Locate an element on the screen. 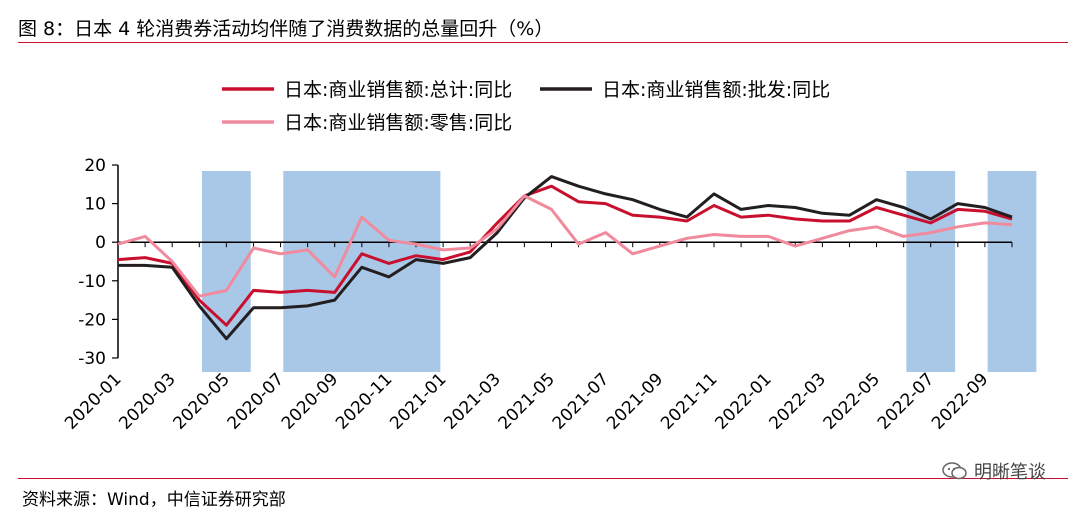 This screenshot has height=522, width=1080. x-tick-label: 2022-09 is located at coordinates (960, 401).